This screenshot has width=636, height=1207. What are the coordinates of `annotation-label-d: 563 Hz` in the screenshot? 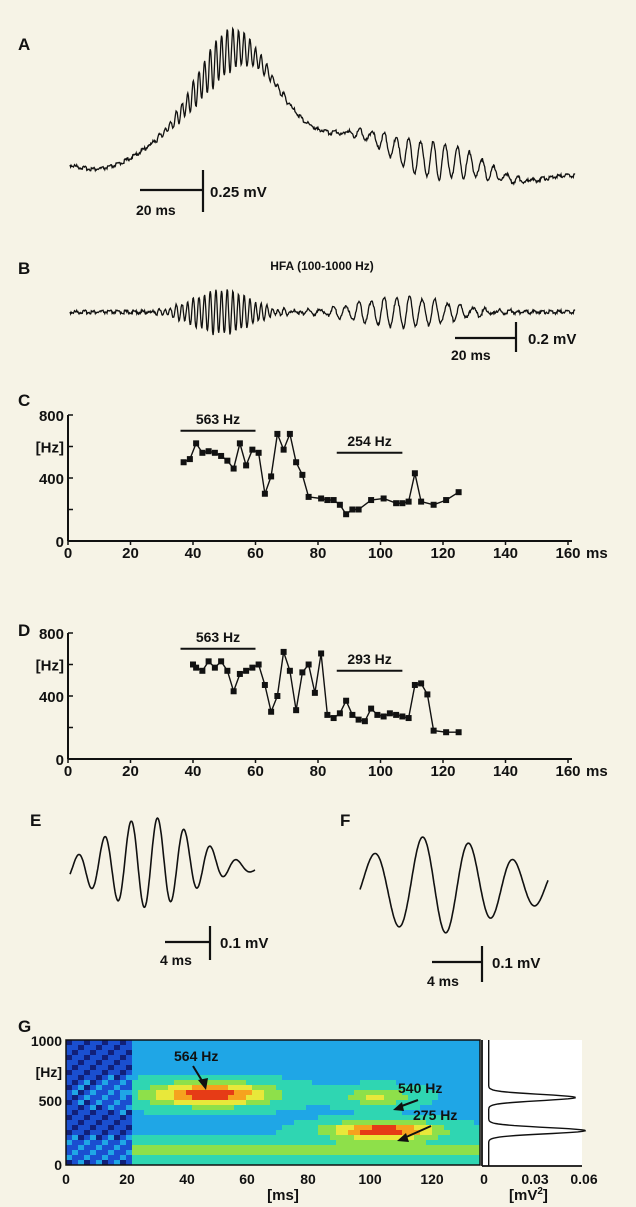 It's located at (218, 637).